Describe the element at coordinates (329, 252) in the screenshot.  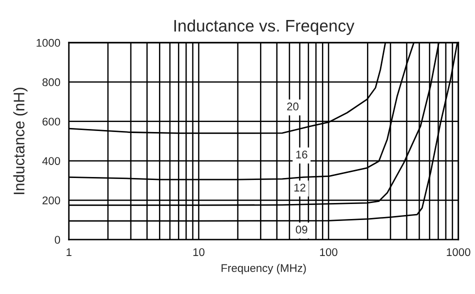
I see `x-tick-label: 100` at that location.